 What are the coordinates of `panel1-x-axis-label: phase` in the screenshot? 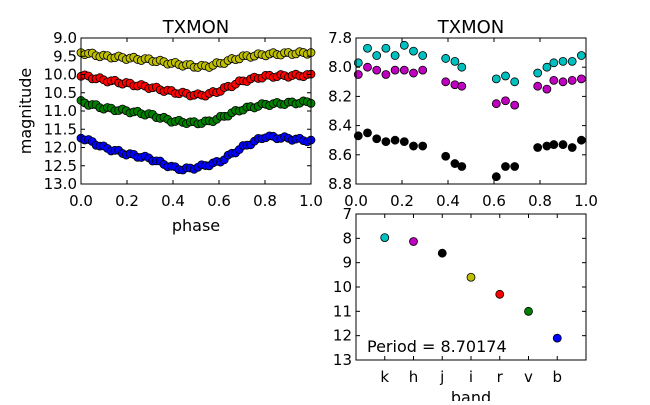 It's located at (196, 225).